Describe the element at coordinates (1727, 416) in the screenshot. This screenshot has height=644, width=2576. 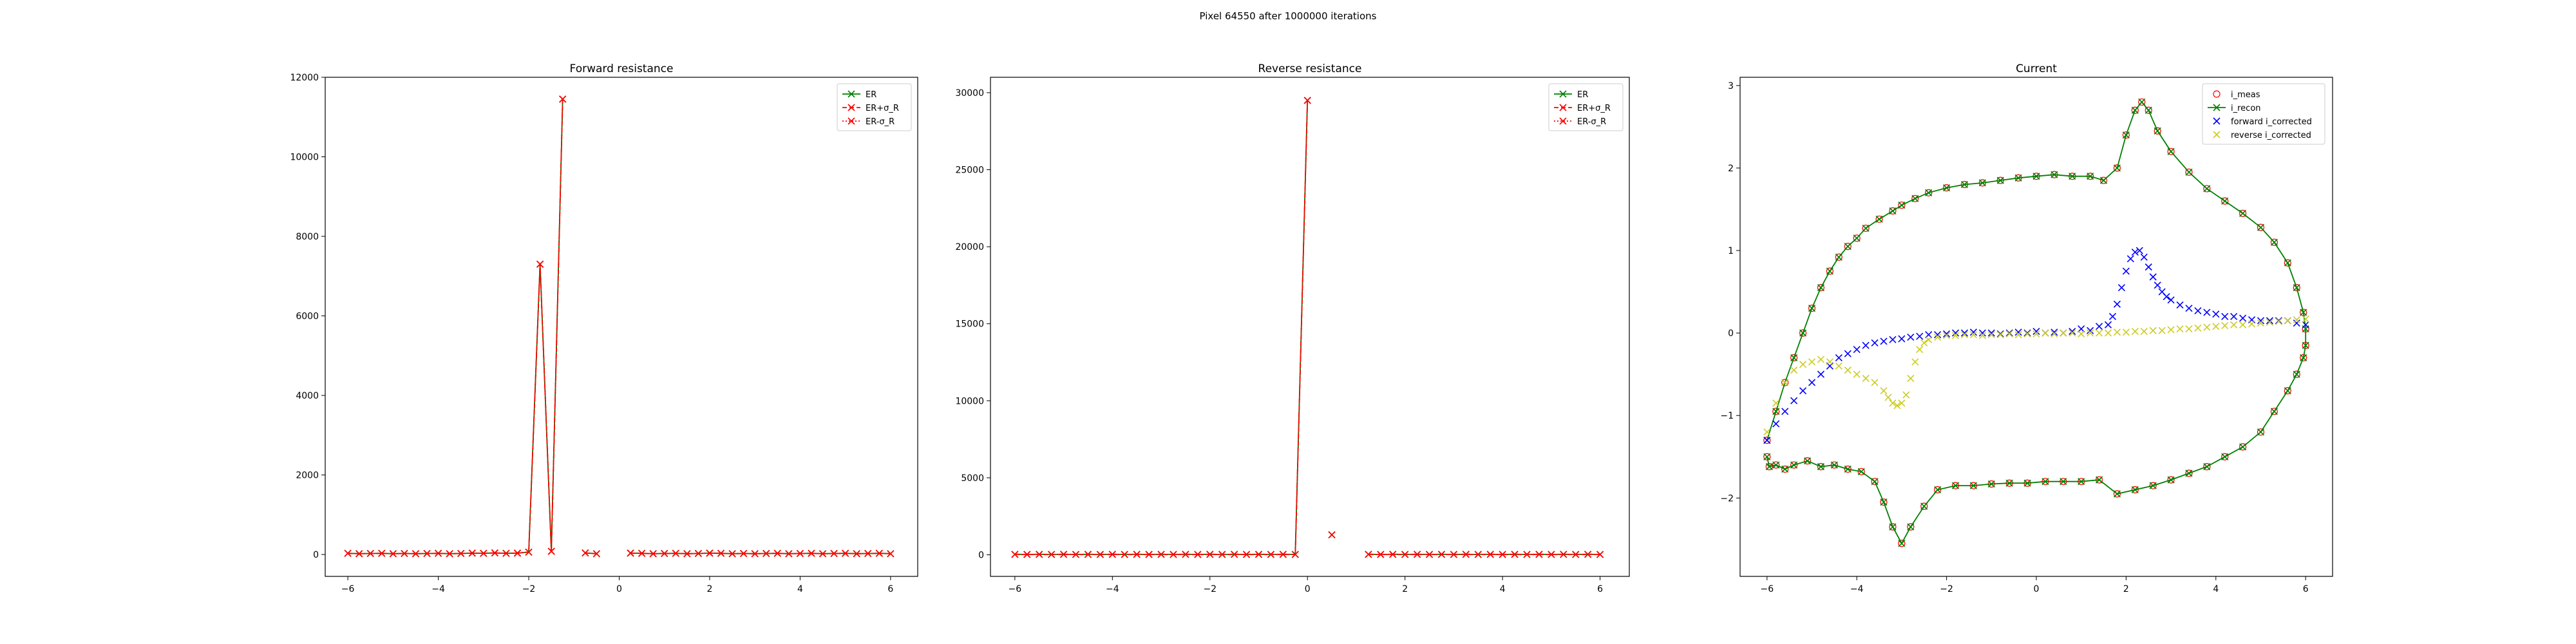
I see `y-tick-label: −1` at that location.